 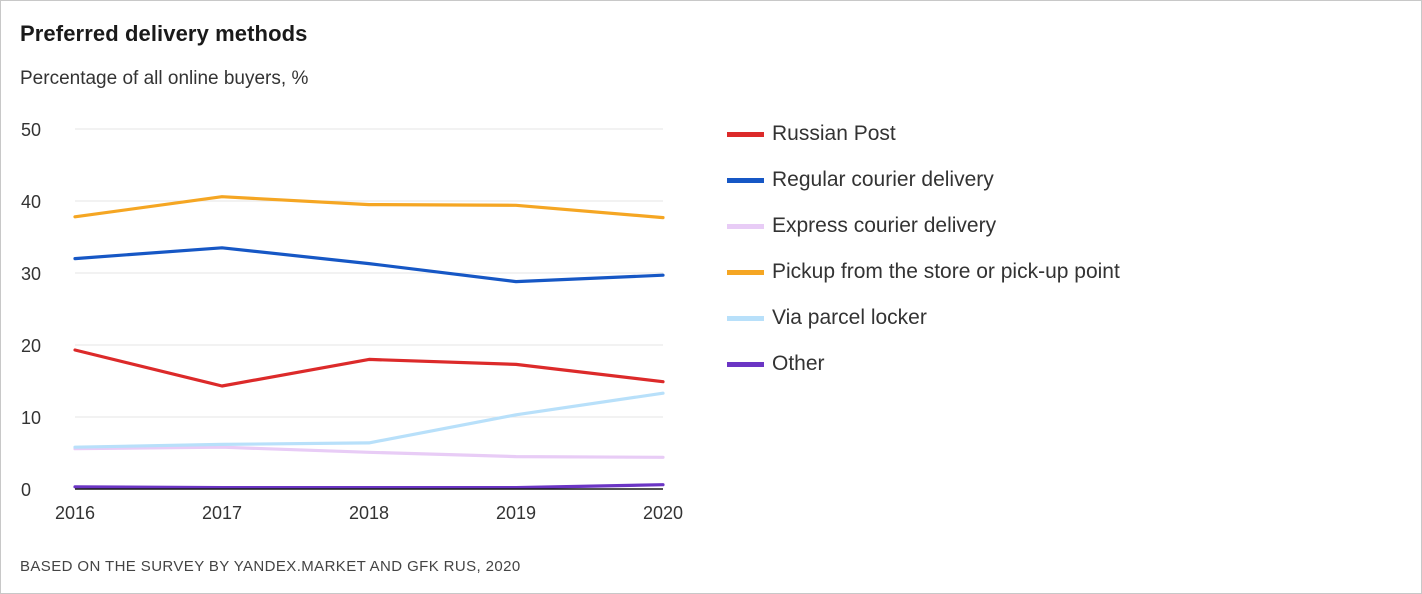 What do you see at coordinates (369, 452) in the screenshot?
I see `series-line-express-courier-delivery` at bounding box center [369, 452].